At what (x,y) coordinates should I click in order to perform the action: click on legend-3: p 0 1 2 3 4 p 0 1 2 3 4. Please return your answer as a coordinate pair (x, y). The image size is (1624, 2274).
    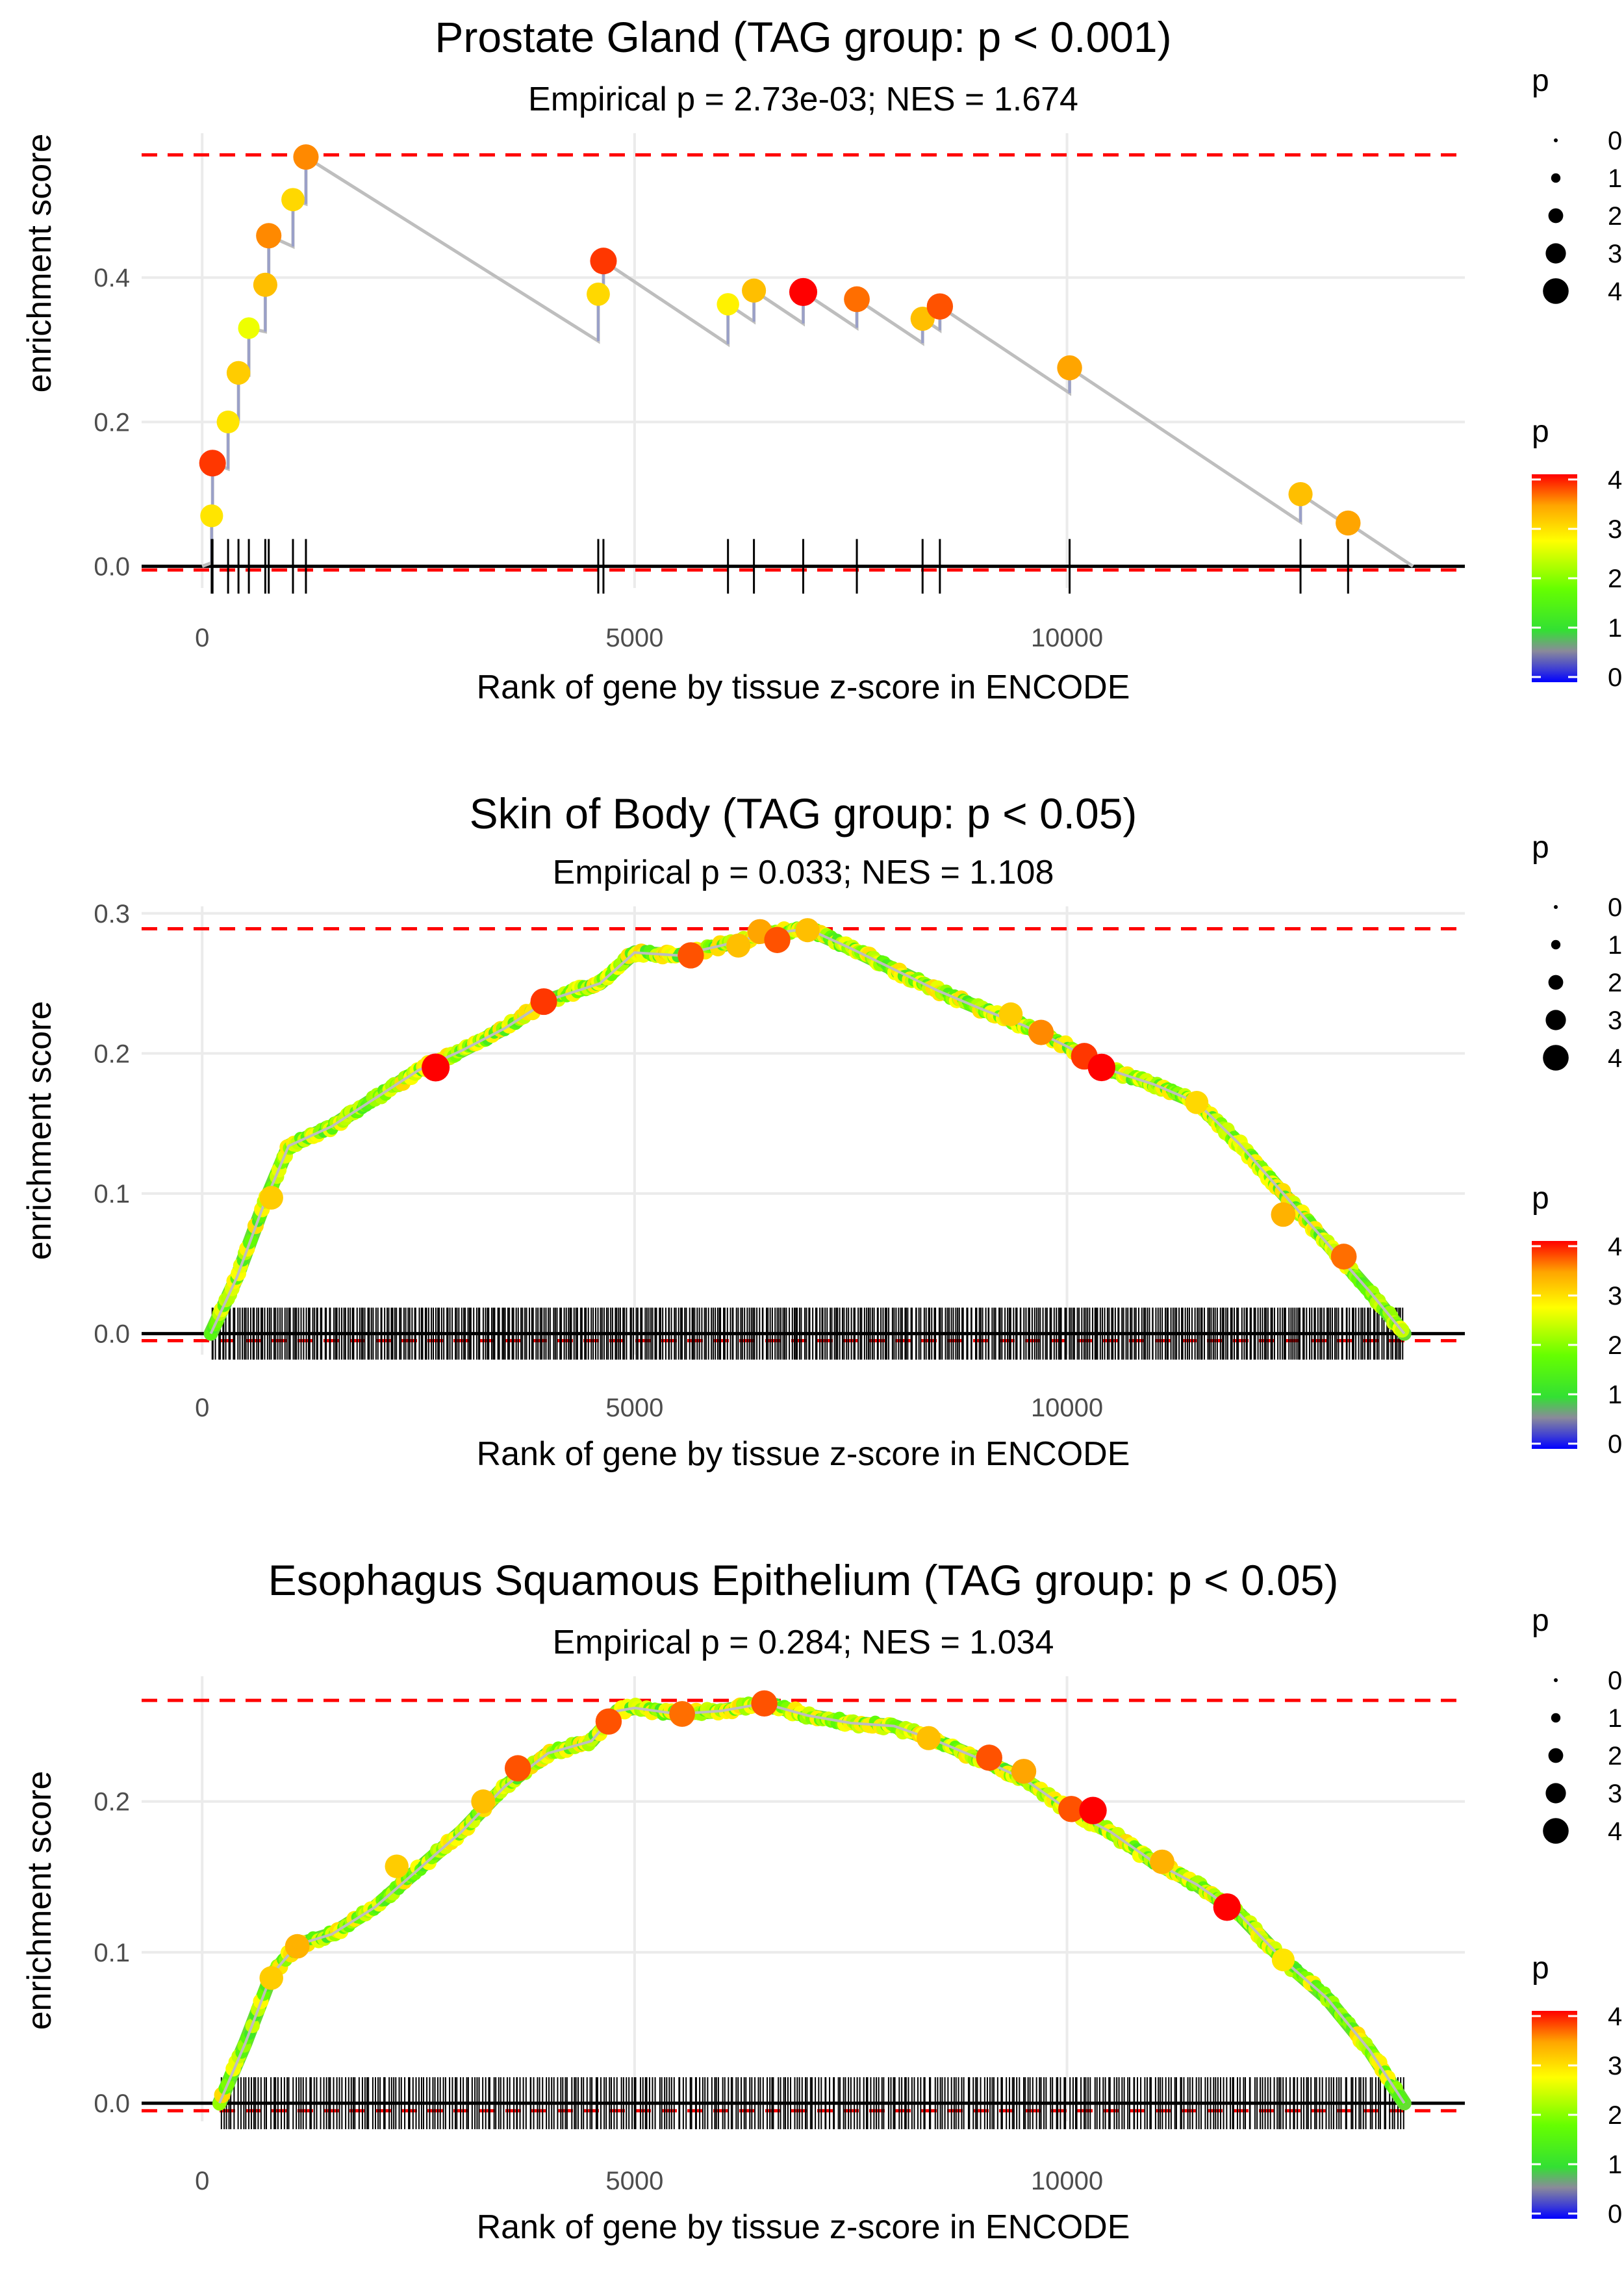
    Looking at the image, I should click on (1577, 1916).